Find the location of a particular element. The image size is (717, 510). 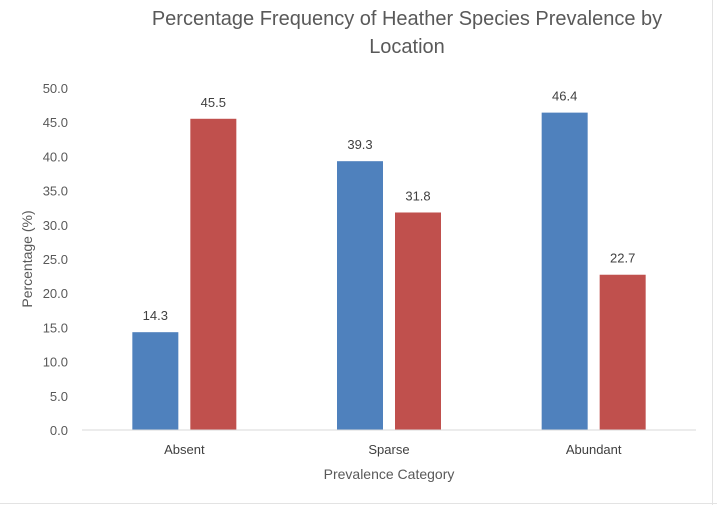

data-label: 46.4 is located at coordinates (564, 96).